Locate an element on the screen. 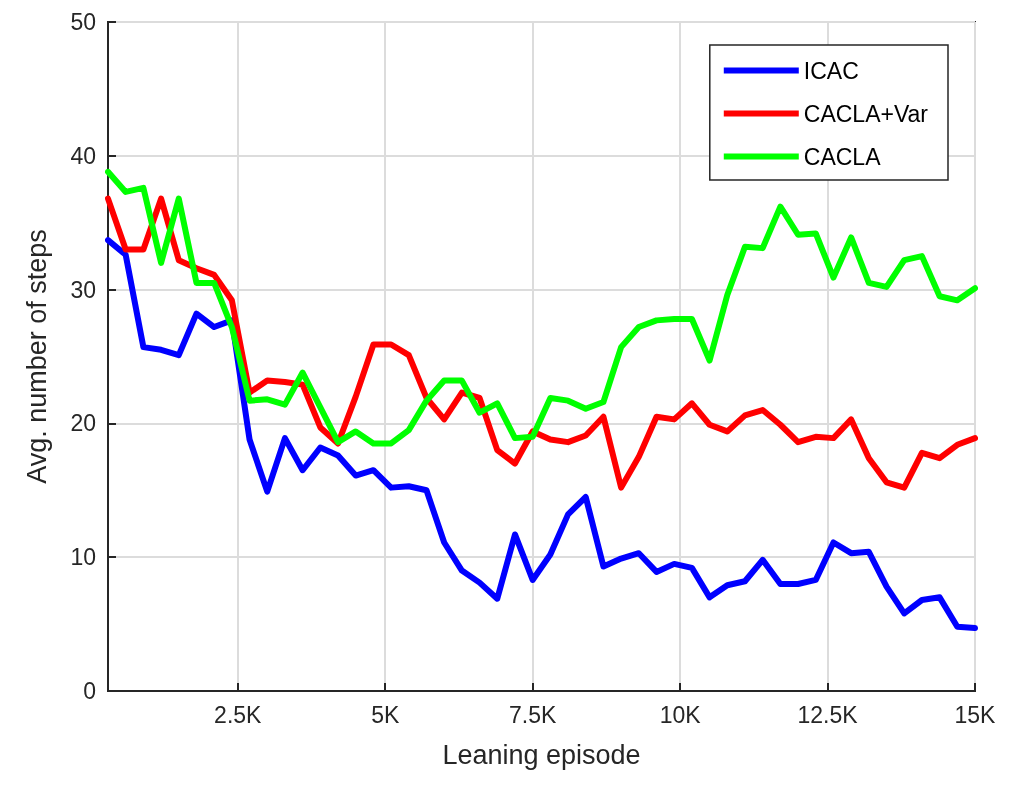 This screenshot has width=1010, height=785. x-axis-title: Leaning episode is located at coordinates (541, 754).